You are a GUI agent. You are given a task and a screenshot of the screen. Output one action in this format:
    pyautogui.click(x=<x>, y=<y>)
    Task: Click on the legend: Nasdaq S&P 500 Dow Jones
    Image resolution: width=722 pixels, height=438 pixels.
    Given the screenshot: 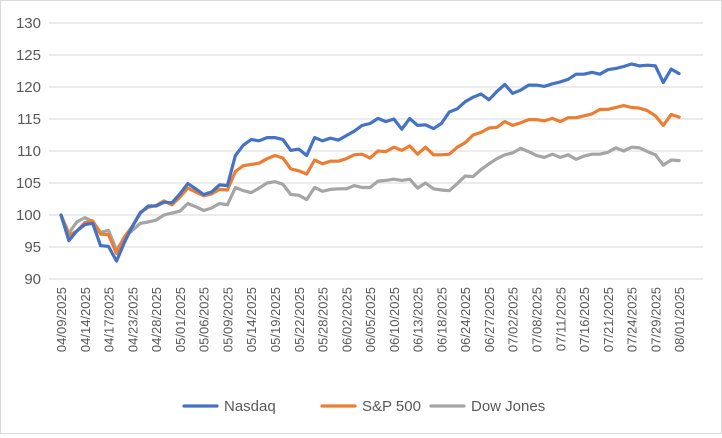 What is the action you would take?
    pyautogui.click(x=363, y=406)
    